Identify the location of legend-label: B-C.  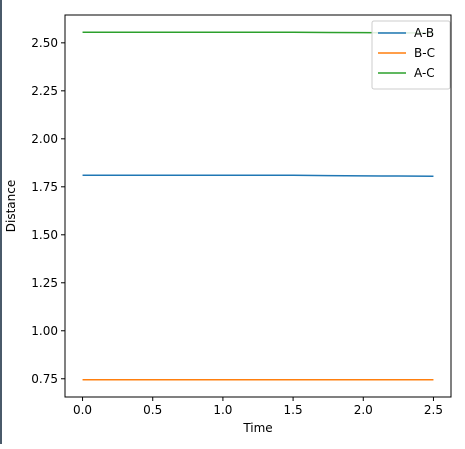
(424, 53).